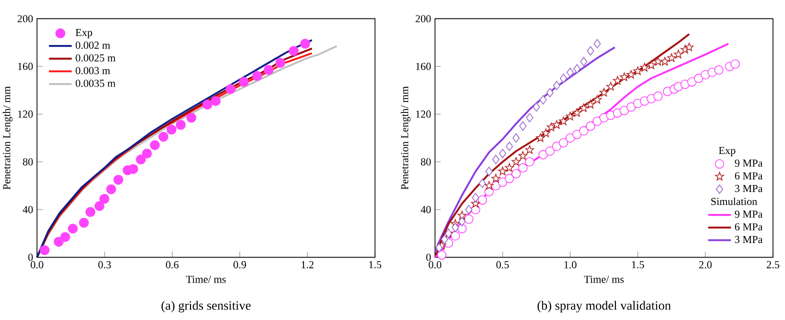  I want to click on x-tick-label: 0.5, so click(502, 264).